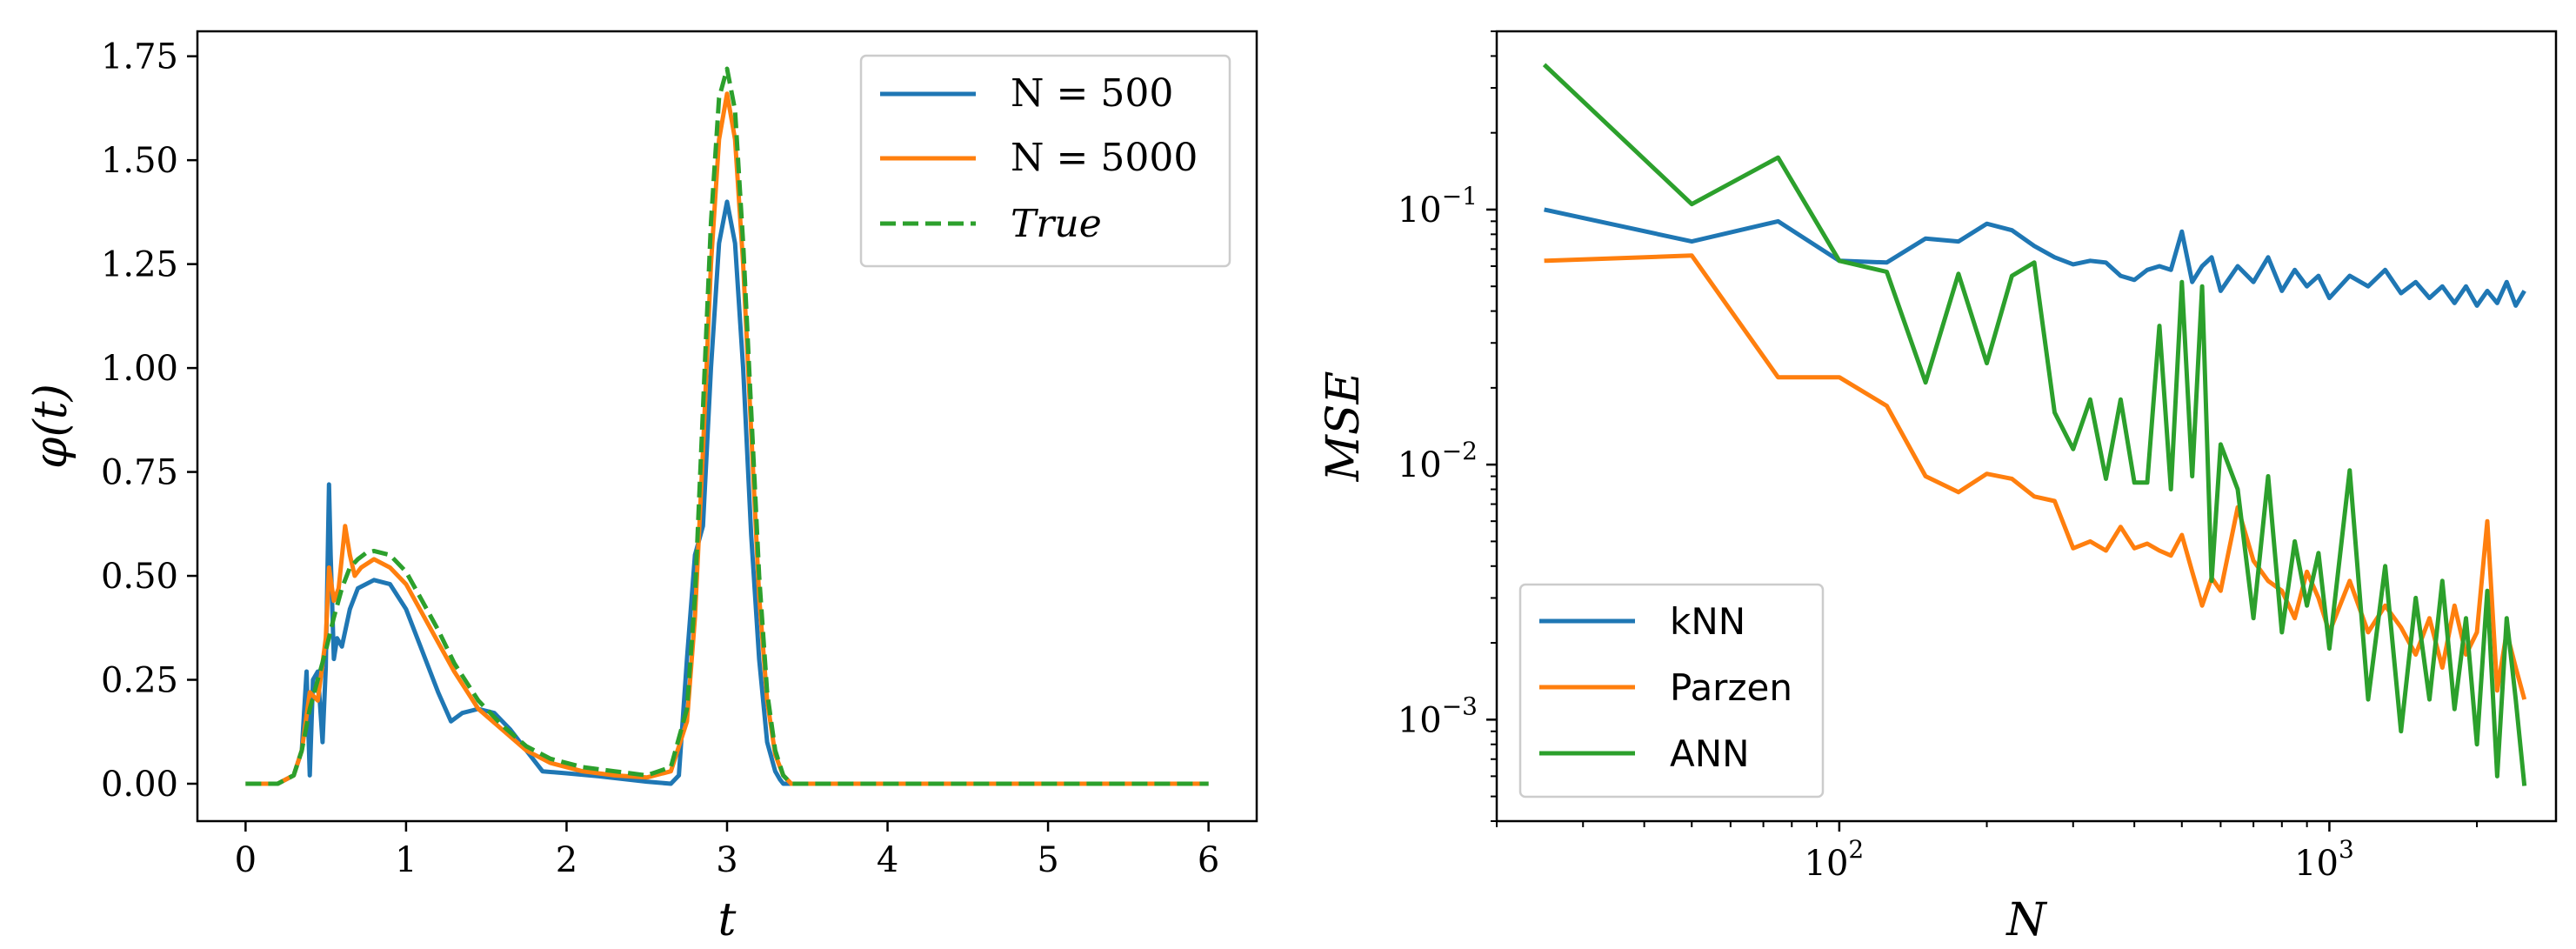  What do you see at coordinates (2026, 920) in the screenshot?
I see `right-xlabel: N` at bounding box center [2026, 920].